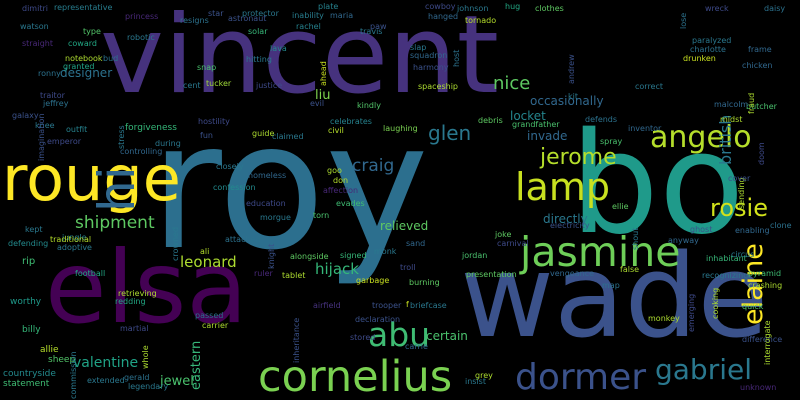  I want to click on word-valentine: valentine, so click(106, 363).